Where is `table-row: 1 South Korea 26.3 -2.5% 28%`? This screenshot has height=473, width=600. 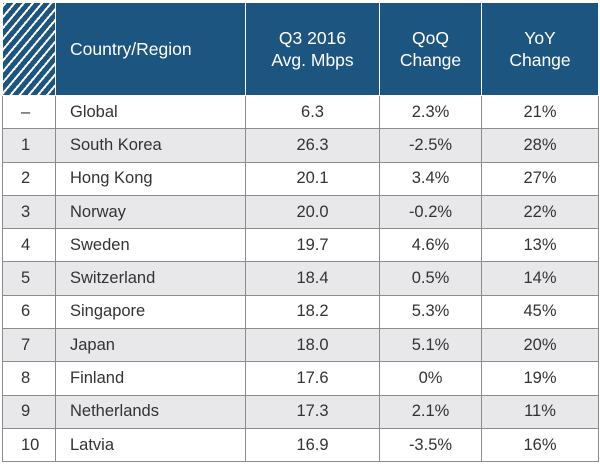
table-row: 1 South Korea 26.3 -2.5% 28% is located at coordinates (300, 145).